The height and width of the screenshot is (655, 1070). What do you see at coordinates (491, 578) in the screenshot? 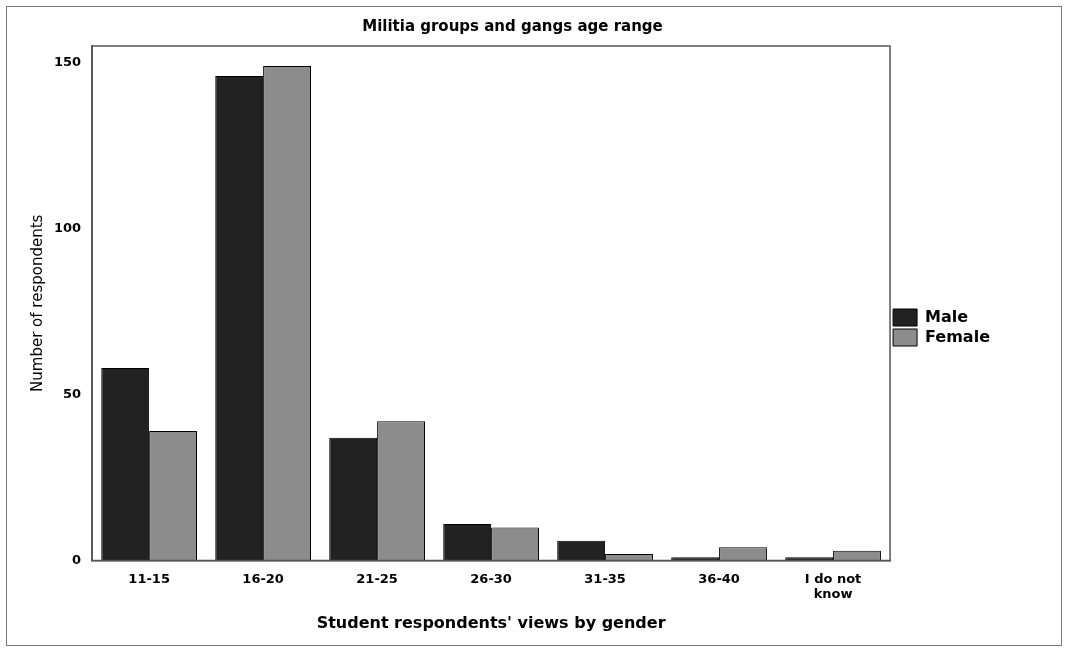
I see `x-tick-label: 26-30` at bounding box center [491, 578].